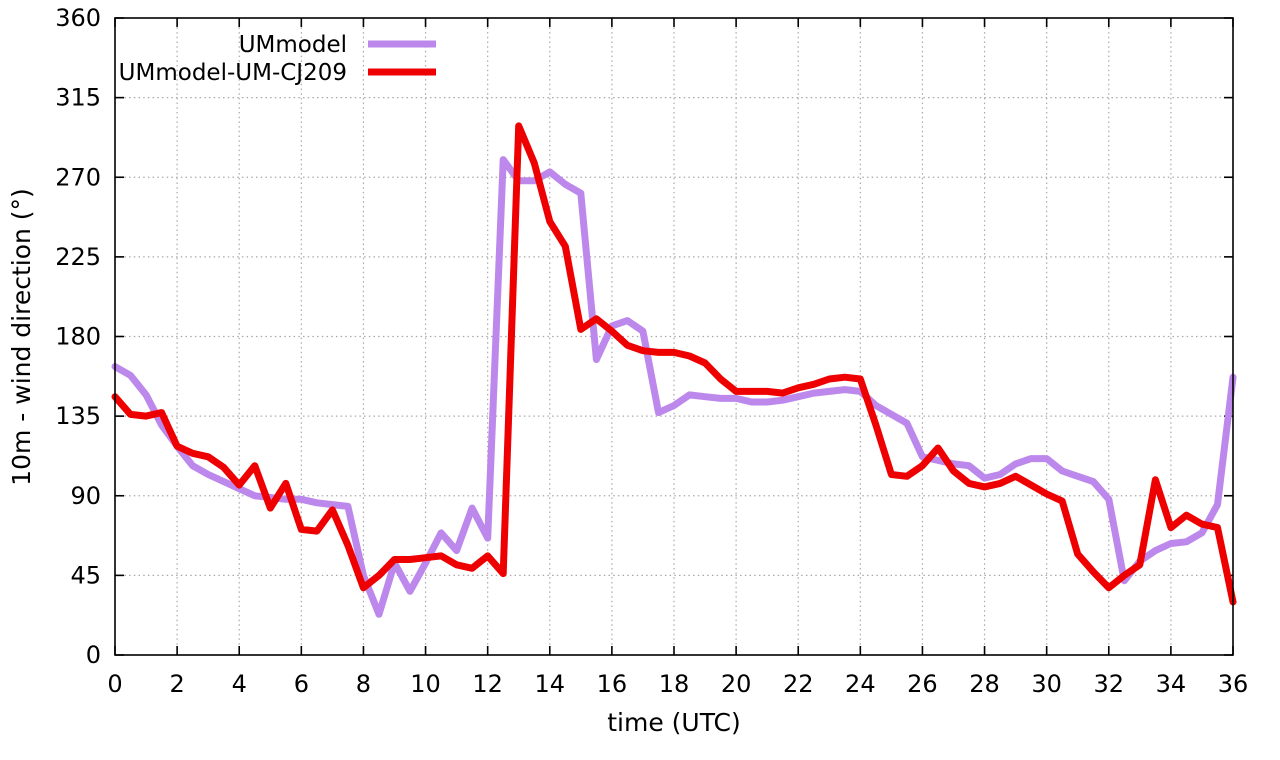 The height and width of the screenshot is (760, 1280). Describe the element at coordinates (550, 684) in the screenshot. I see `x-tick-label: 14` at that location.